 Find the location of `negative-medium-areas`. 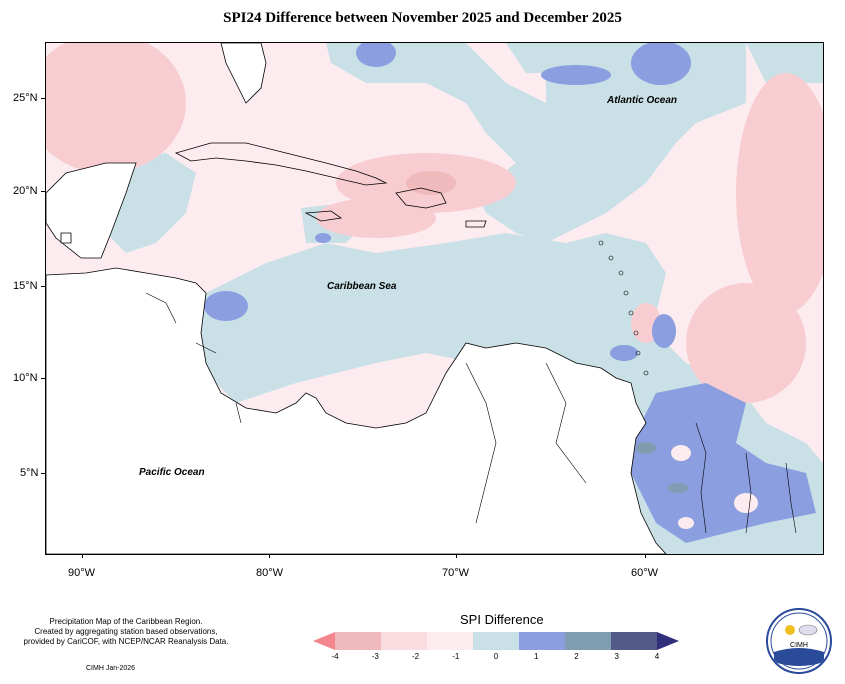

negative-medium-areas is located at coordinates (431, 183).